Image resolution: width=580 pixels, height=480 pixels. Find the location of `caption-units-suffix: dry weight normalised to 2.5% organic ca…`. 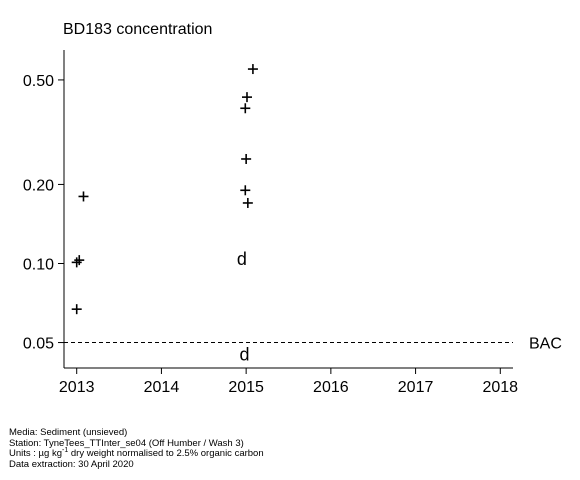

caption-units-suffix: dry weight normalised to 2.5% organic ca… is located at coordinates (166, 453).